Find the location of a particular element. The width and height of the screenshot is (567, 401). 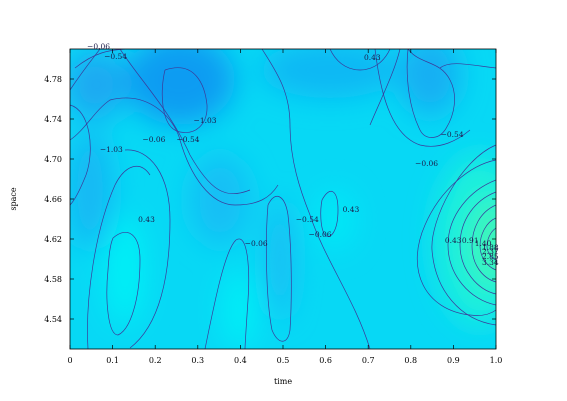

contour-label: 1.88 is located at coordinates (490, 247).